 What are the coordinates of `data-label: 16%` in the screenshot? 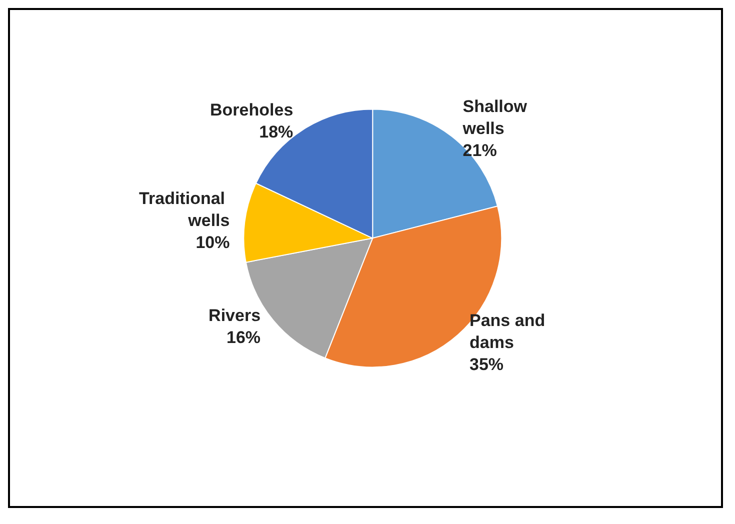 It's located at (243, 338).